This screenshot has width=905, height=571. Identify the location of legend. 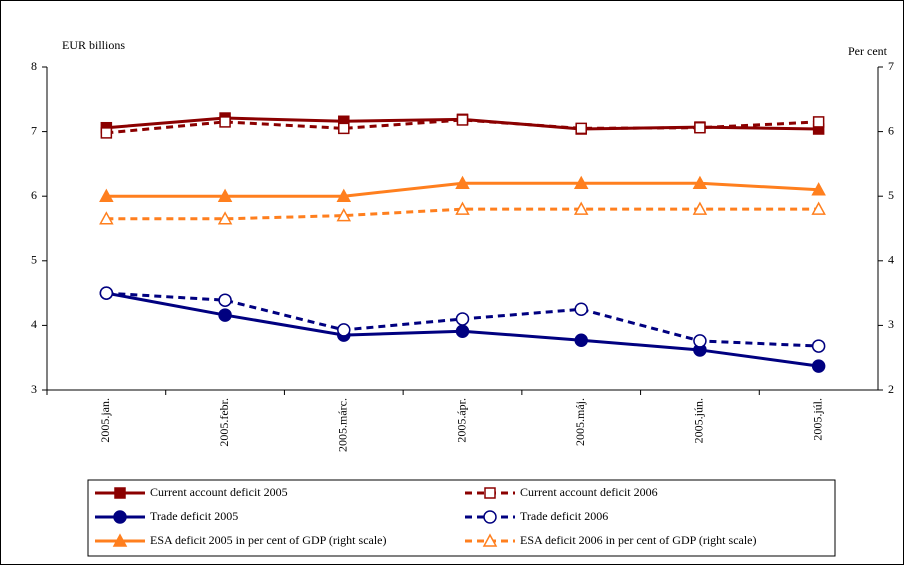
(461, 518).